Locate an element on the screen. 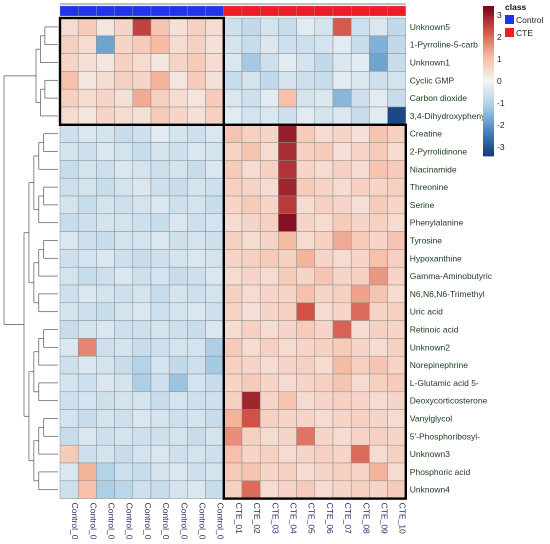 This screenshot has height=544, width=550. column-label: CTE_06 is located at coordinates (330, 518).